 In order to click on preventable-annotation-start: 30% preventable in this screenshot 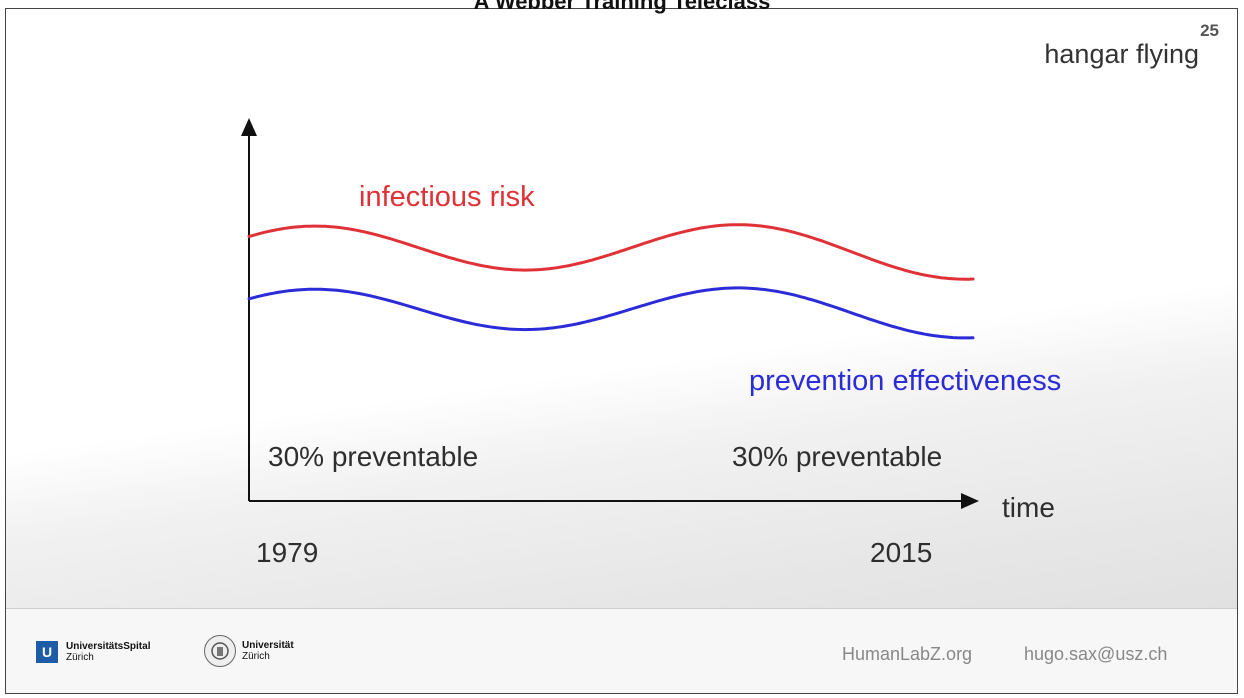, I will do `click(373, 456)`.